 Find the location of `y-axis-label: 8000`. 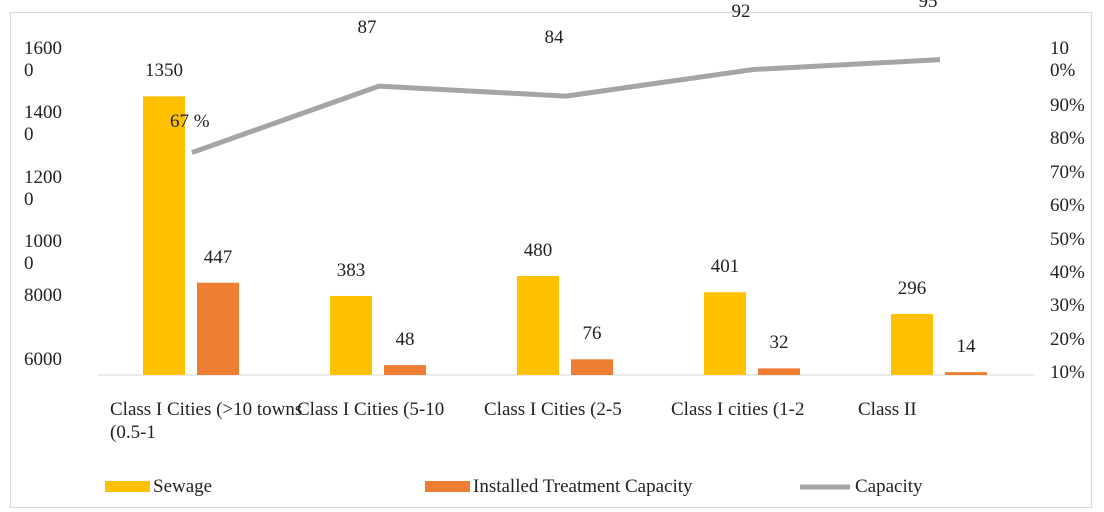

y-axis-label: 8000 is located at coordinates (43, 295).